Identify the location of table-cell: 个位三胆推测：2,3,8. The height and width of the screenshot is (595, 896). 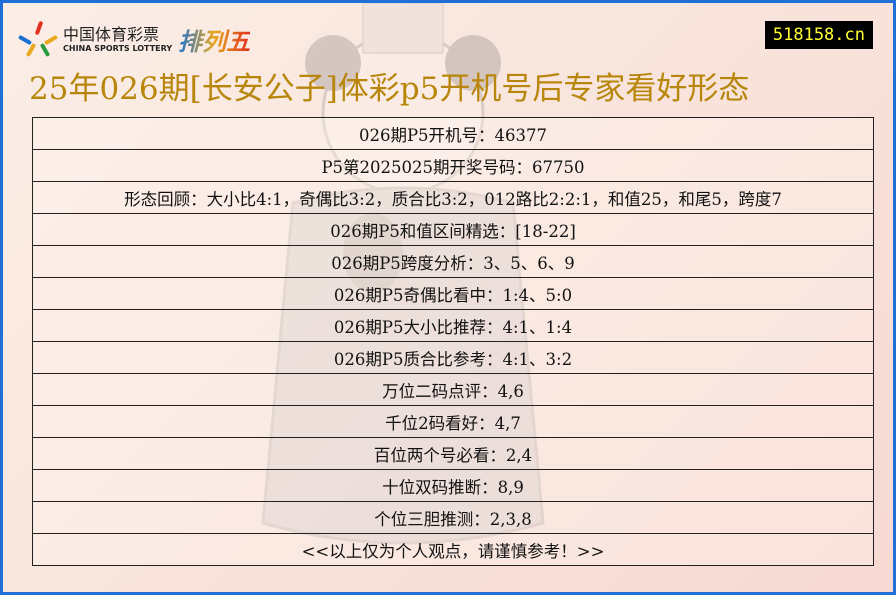
(453, 517).